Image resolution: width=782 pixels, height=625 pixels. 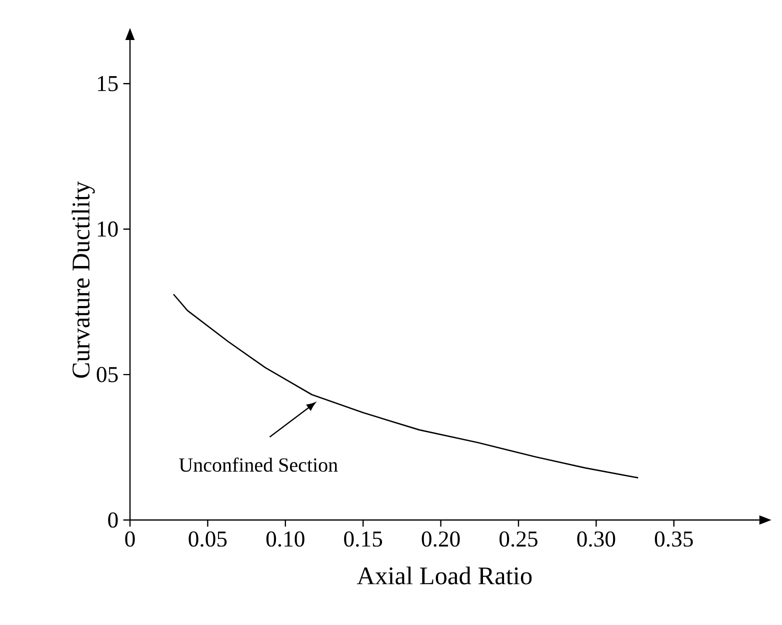 I want to click on x-tick-label: 0, so click(x=130, y=539).